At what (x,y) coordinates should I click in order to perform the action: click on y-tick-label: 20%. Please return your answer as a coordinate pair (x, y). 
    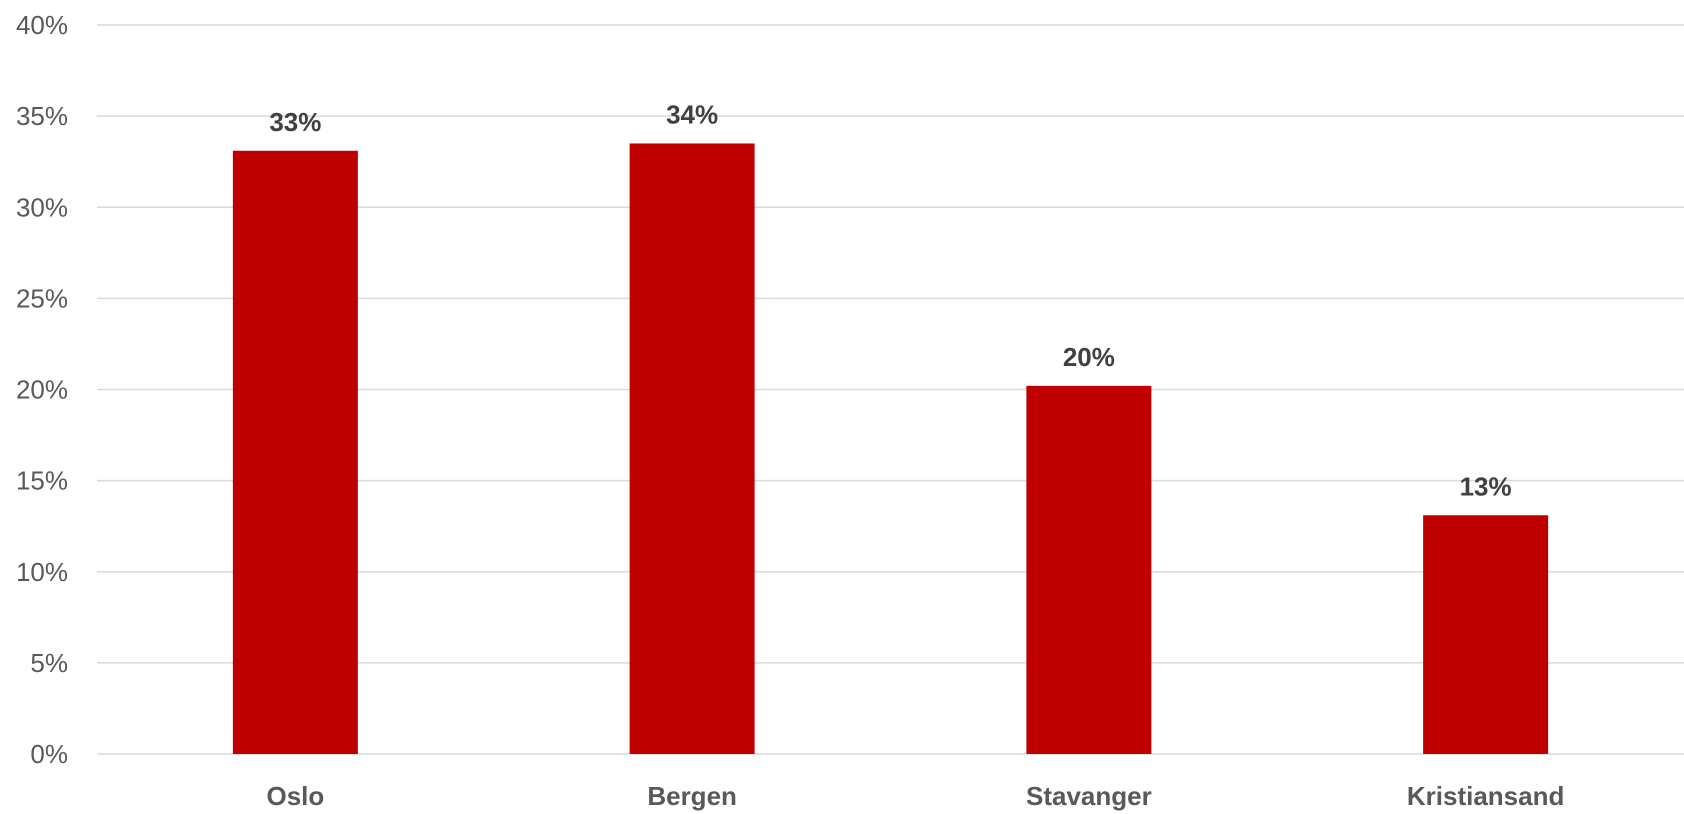
    Looking at the image, I should click on (42, 390).